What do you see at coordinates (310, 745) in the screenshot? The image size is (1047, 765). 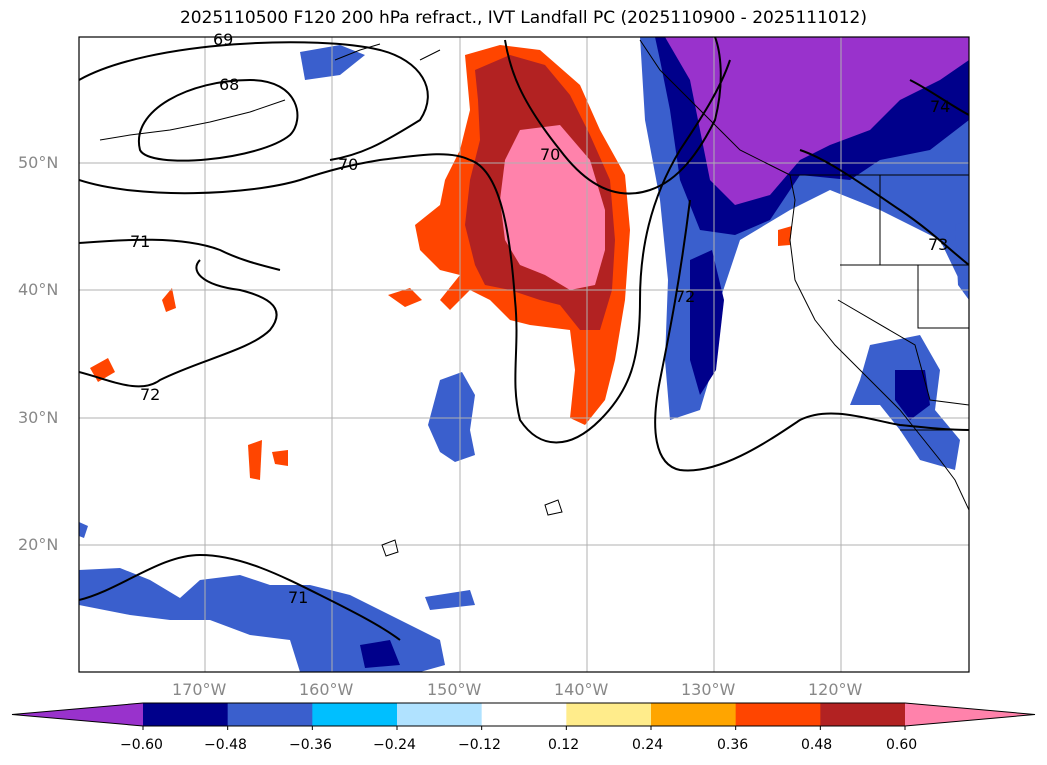 I see `colorbar-tick-label: −0.36` at bounding box center [310, 745].